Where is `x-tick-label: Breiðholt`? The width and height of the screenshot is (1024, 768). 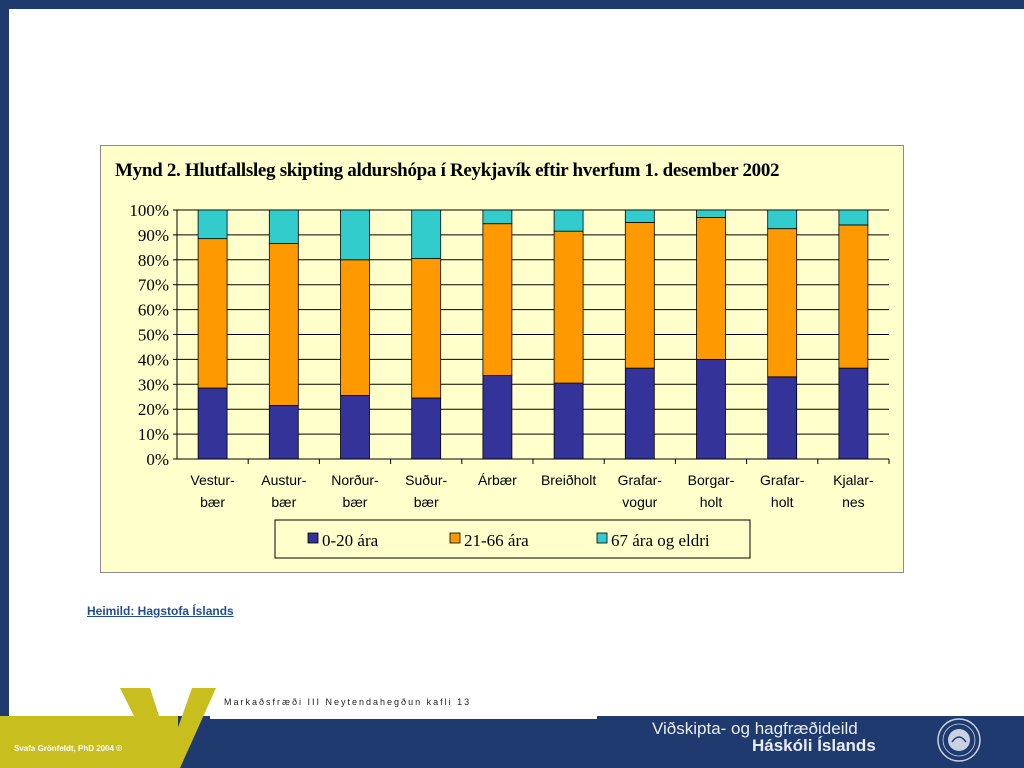 x-tick-label: Breiðholt is located at coordinates (568, 480).